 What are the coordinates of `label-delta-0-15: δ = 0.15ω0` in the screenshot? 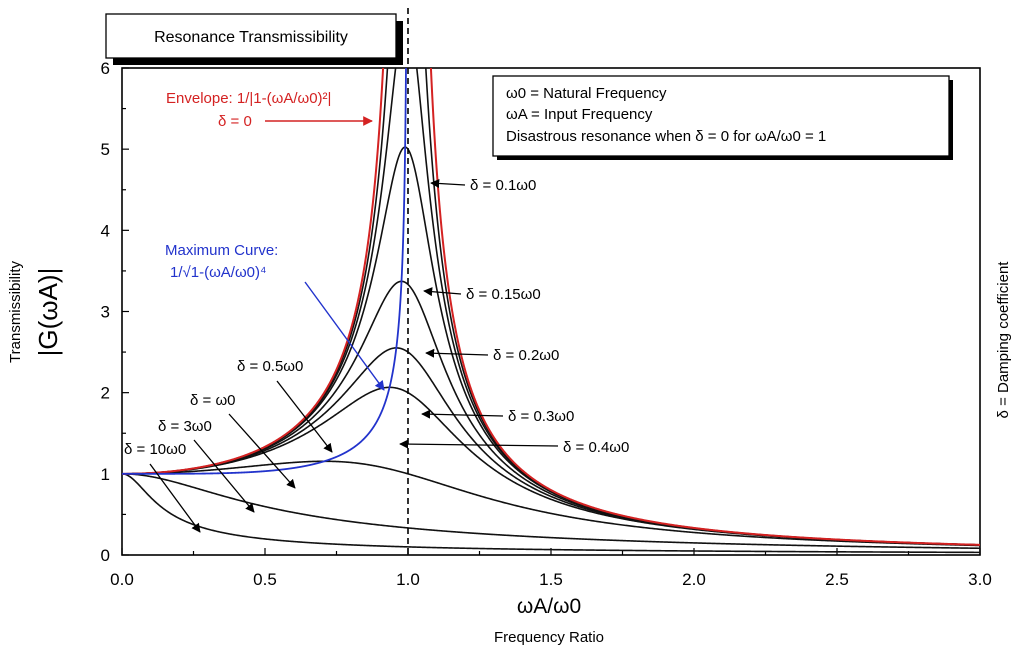 It's located at (503, 294).